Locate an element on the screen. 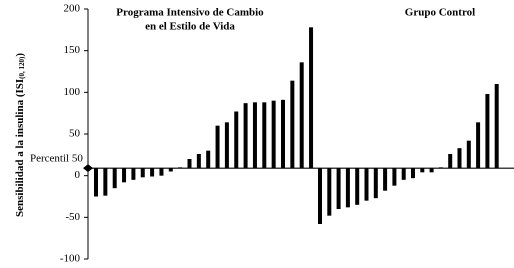  group-title: en el Estilo de Vida is located at coordinates (190, 27).